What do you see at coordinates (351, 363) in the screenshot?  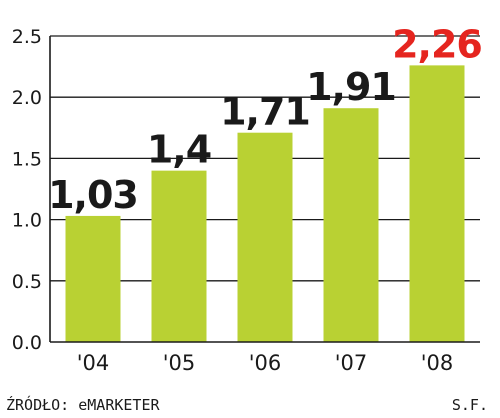 I see `x-tick-label: '07` at bounding box center [351, 363].